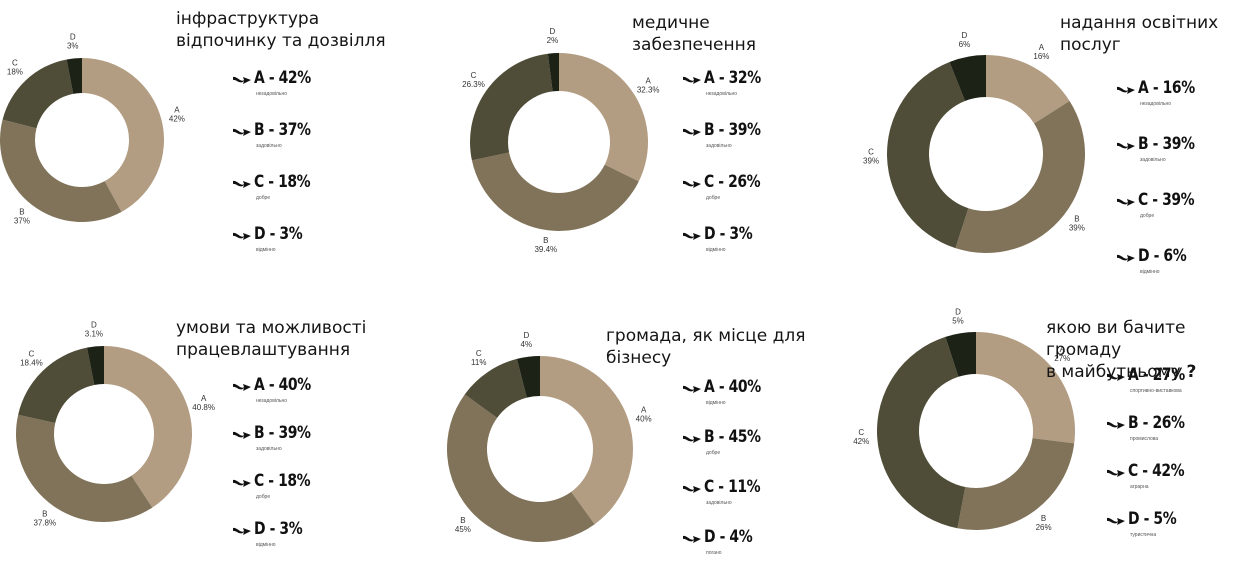  Describe the element at coordinates (1156, 375) in the screenshot. I see `legend-value: A - 27%` at that location.